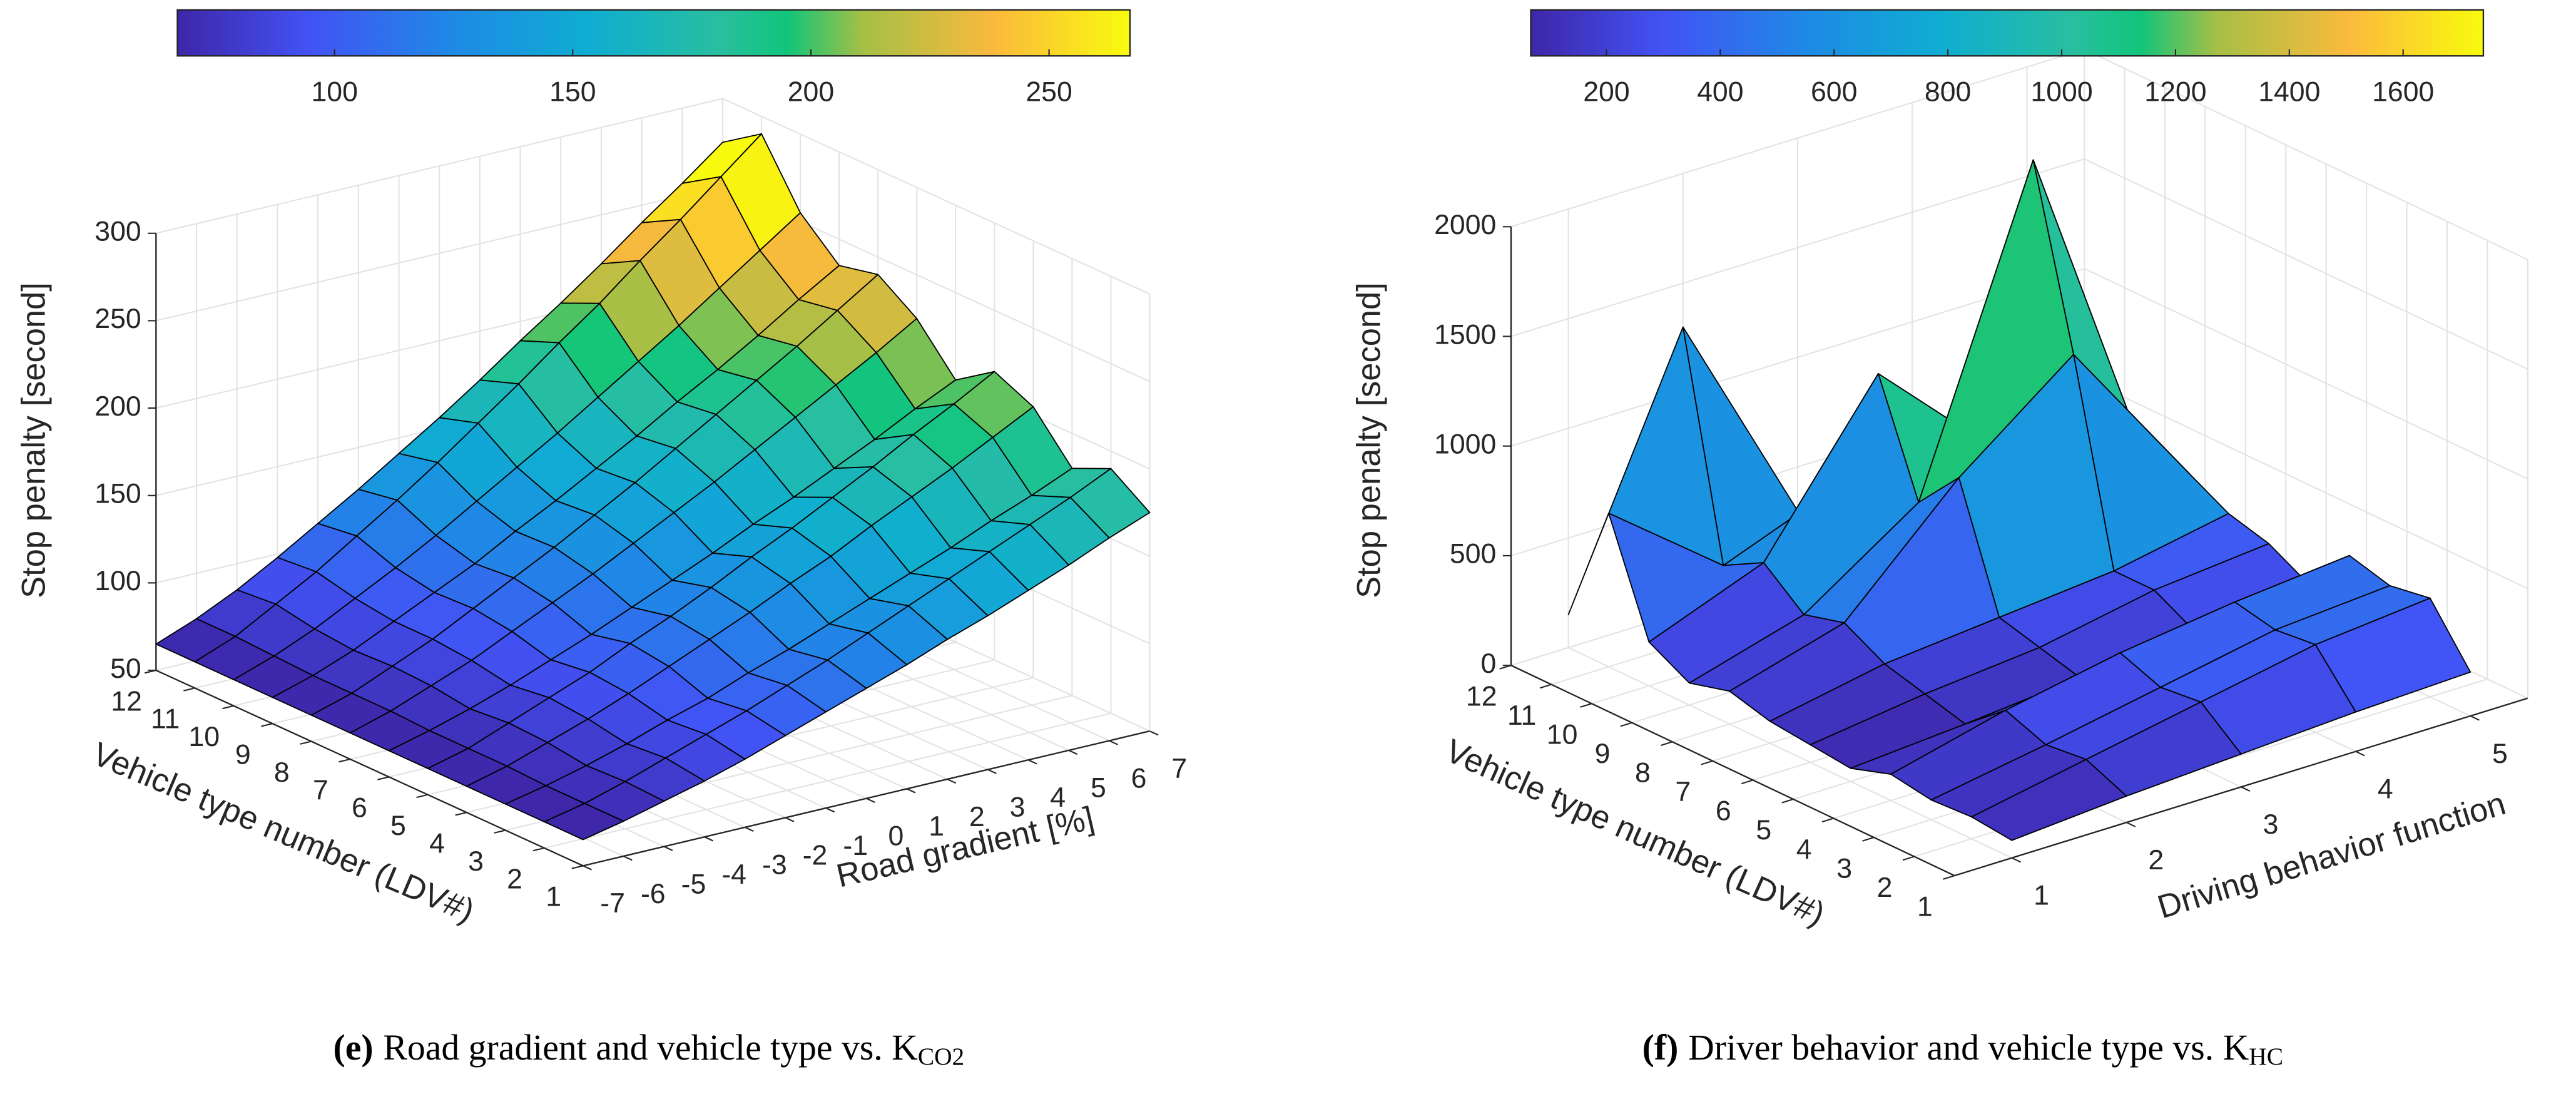 The height and width of the screenshot is (1094, 2576). Describe the element at coordinates (353, 1048) in the screenshot. I see `caption-label: (e)` at that location.